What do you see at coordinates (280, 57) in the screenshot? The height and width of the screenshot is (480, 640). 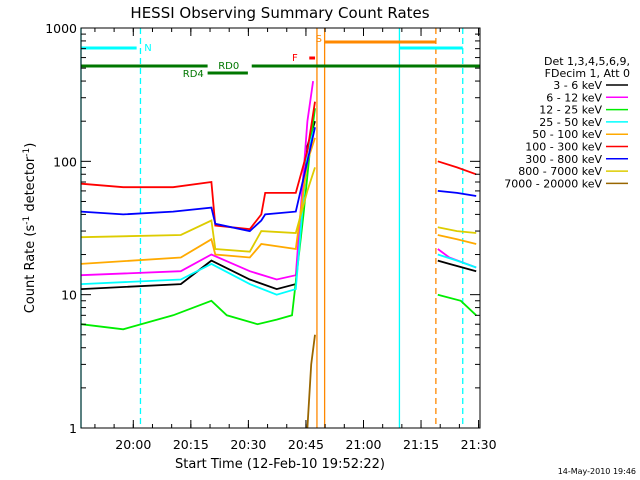 I see `annotation-bars: N S F RD4 RD0` at bounding box center [280, 57].